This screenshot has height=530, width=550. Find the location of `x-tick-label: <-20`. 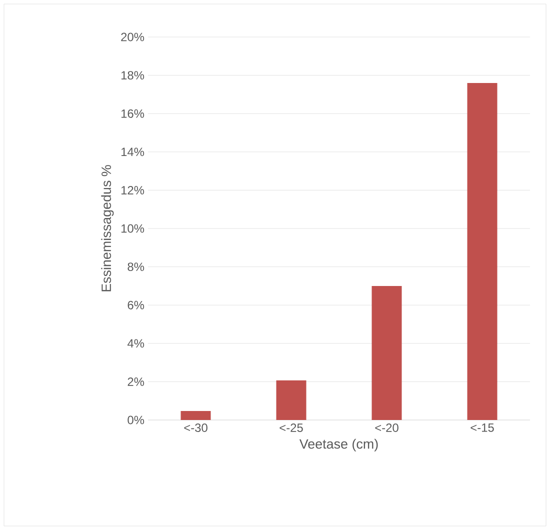

x-tick-label: <-20 is located at coordinates (386, 428).